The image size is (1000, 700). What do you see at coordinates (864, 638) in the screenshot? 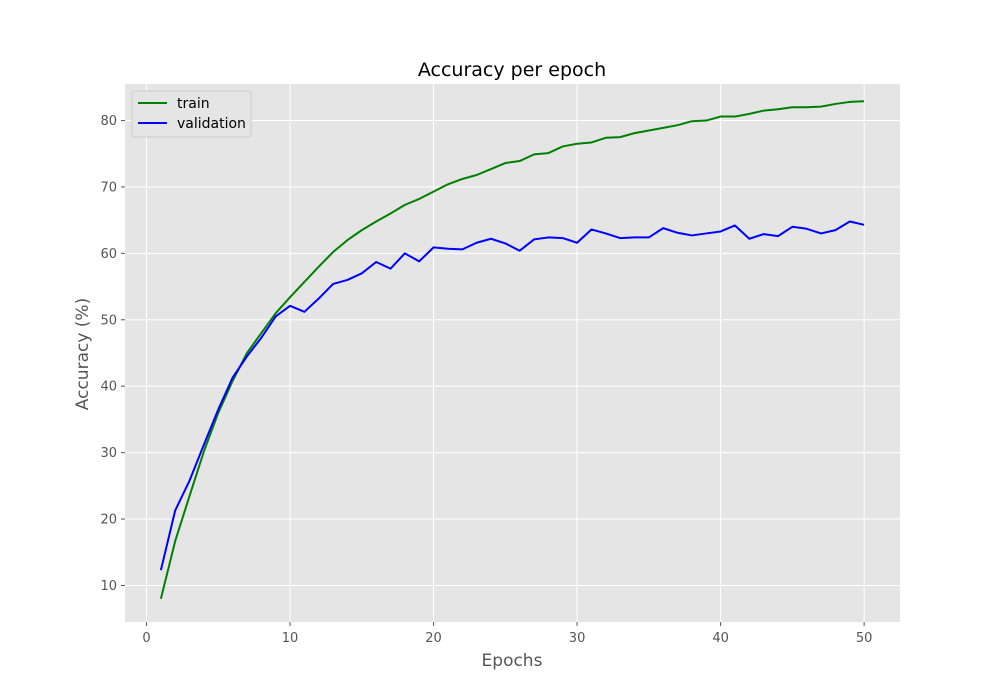
I see `x-tick-label: 50` at bounding box center [864, 638].